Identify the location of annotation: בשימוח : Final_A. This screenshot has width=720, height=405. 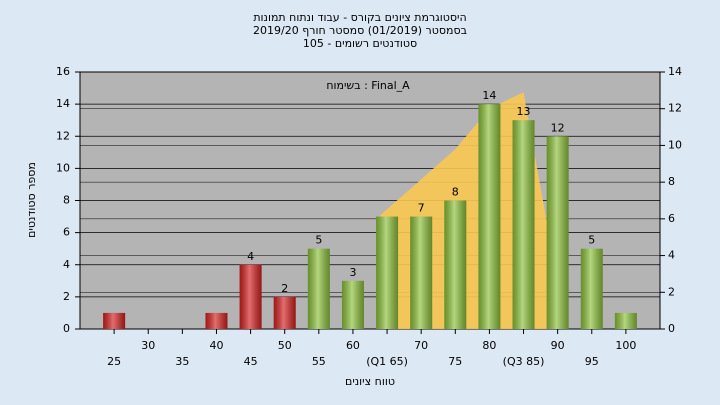
(368, 85).